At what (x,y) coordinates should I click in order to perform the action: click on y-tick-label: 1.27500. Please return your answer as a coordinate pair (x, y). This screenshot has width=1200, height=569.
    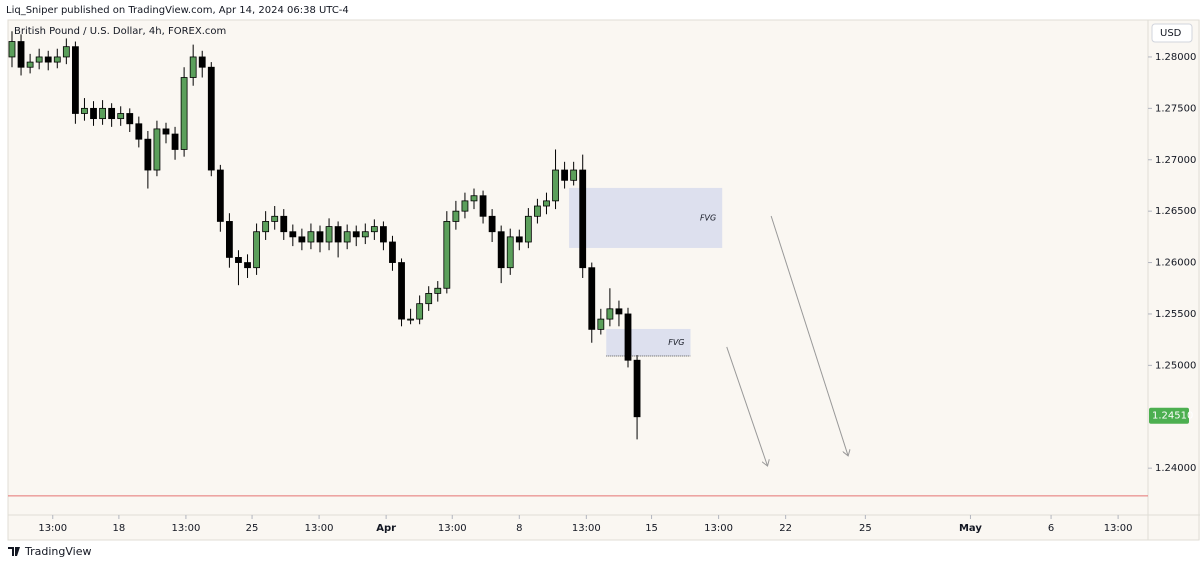
    Looking at the image, I should click on (1175, 108).